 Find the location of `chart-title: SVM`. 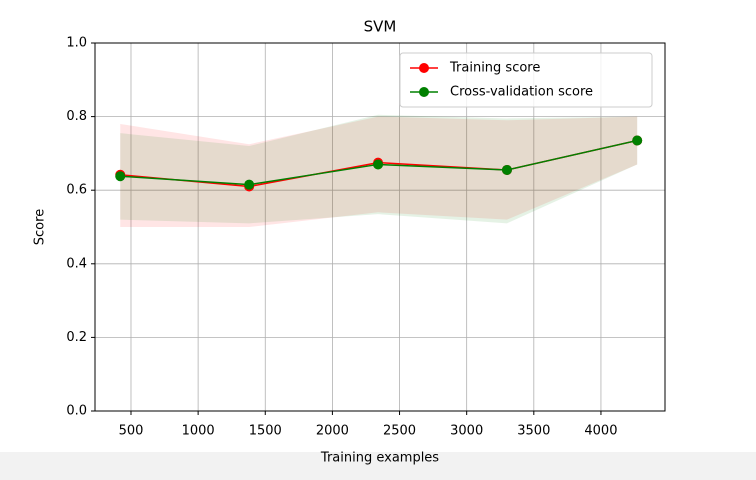

chart-title: SVM is located at coordinates (380, 27).